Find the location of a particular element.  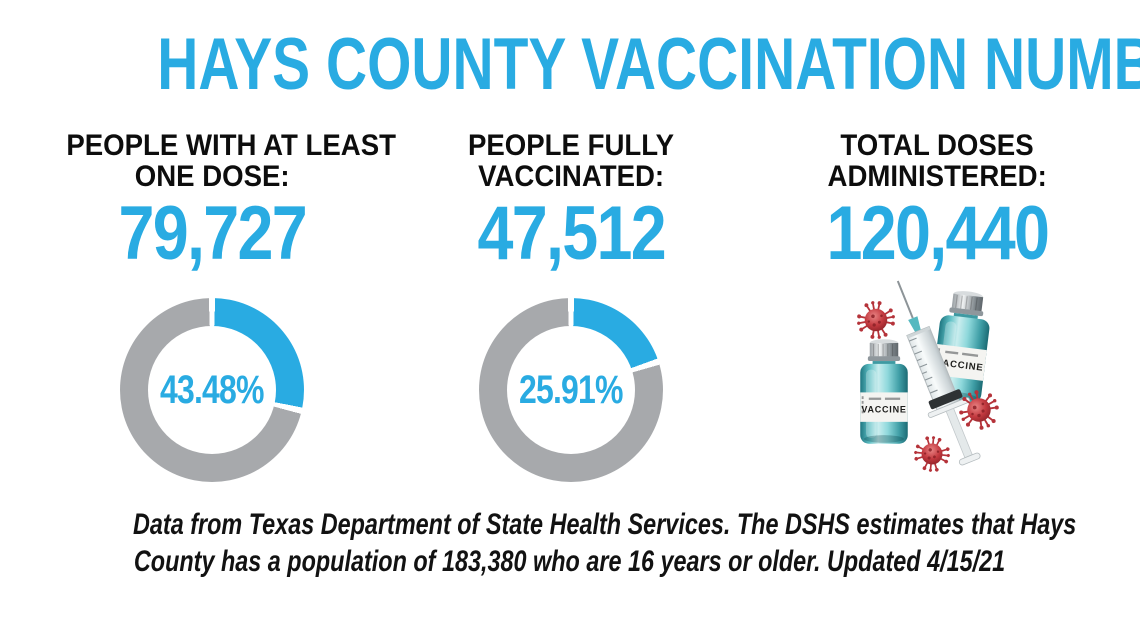

page-title-text: HAYS COUNTY VACCINATION NUMBERS is located at coordinates (648, 64).